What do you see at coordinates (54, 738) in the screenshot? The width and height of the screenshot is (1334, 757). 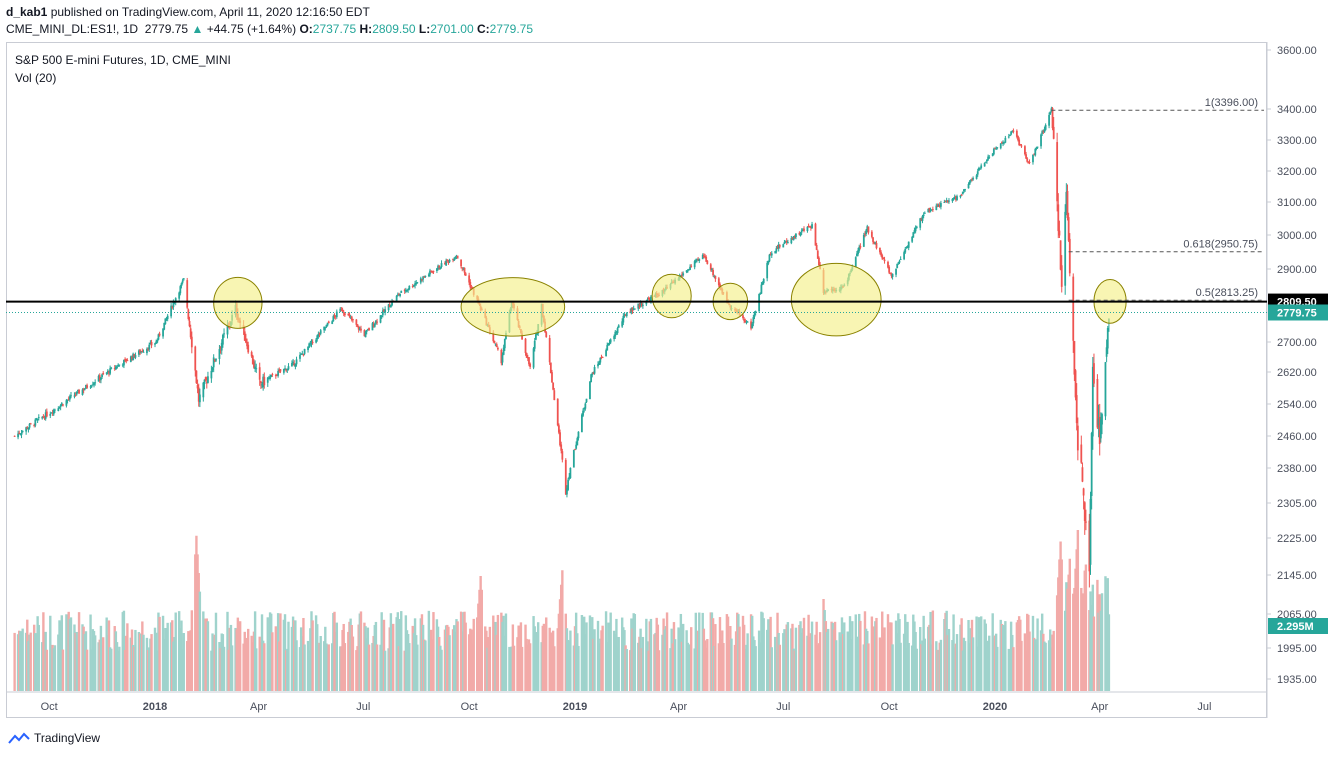 I see `tradingview-footer: TradingView` at bounding box center [54, 738].